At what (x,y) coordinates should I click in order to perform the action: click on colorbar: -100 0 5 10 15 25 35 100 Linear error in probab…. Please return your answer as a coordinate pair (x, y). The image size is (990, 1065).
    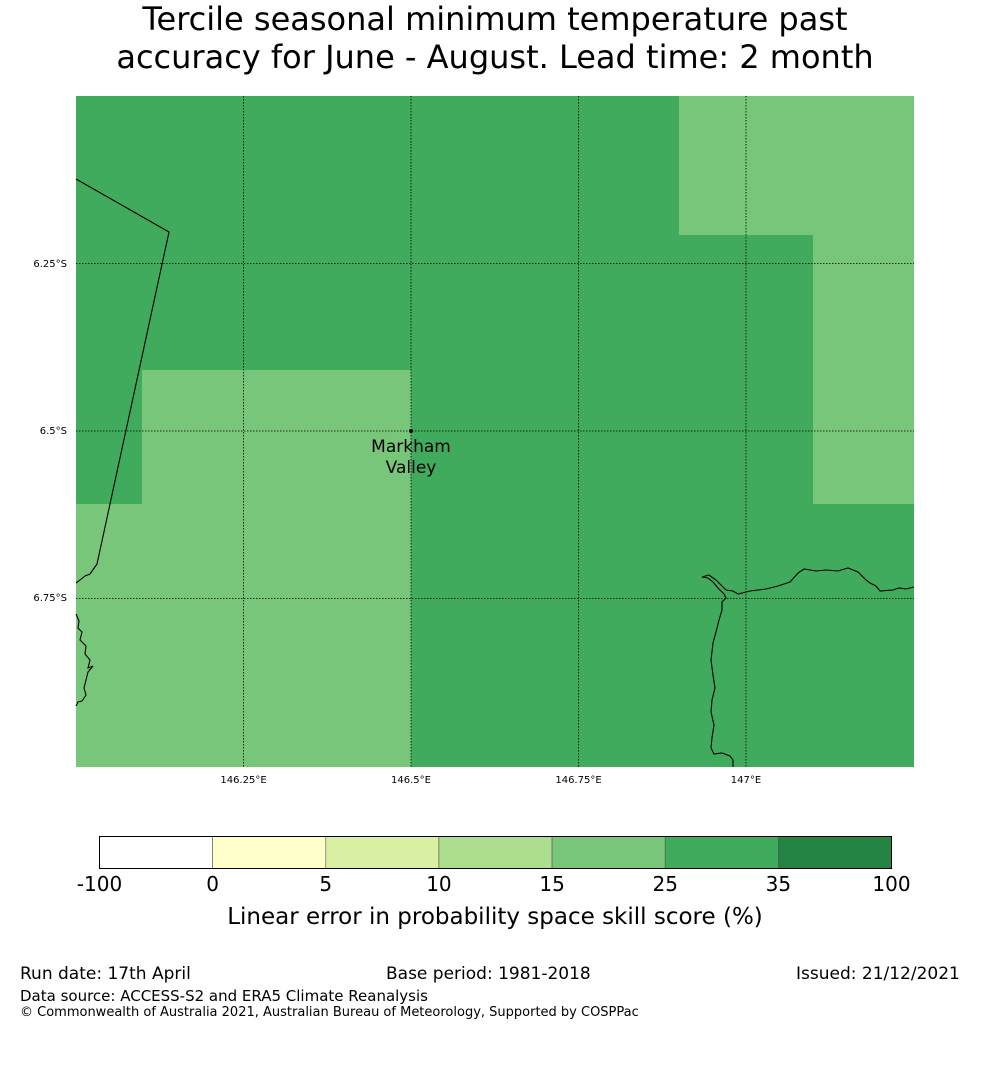
    Looking at the image, I should click on (494, 883).